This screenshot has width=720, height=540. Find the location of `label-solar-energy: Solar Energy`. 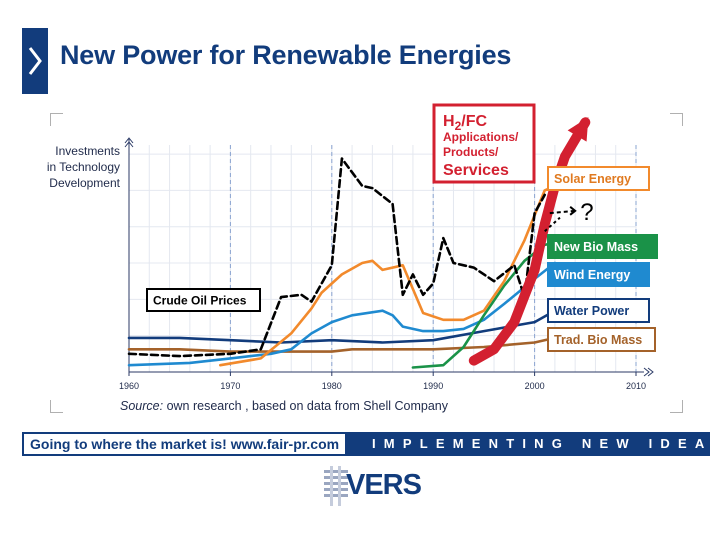

label-solar-energy: Solar Energy is located at coordinates (592, 179).